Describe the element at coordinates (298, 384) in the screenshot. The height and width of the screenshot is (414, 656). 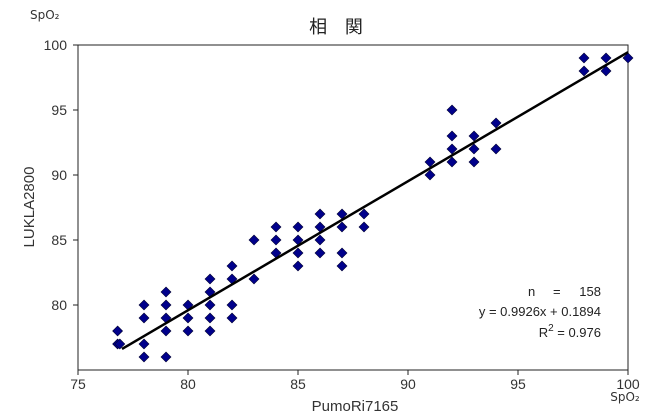
I see `x-tick-label: 85` at that location.